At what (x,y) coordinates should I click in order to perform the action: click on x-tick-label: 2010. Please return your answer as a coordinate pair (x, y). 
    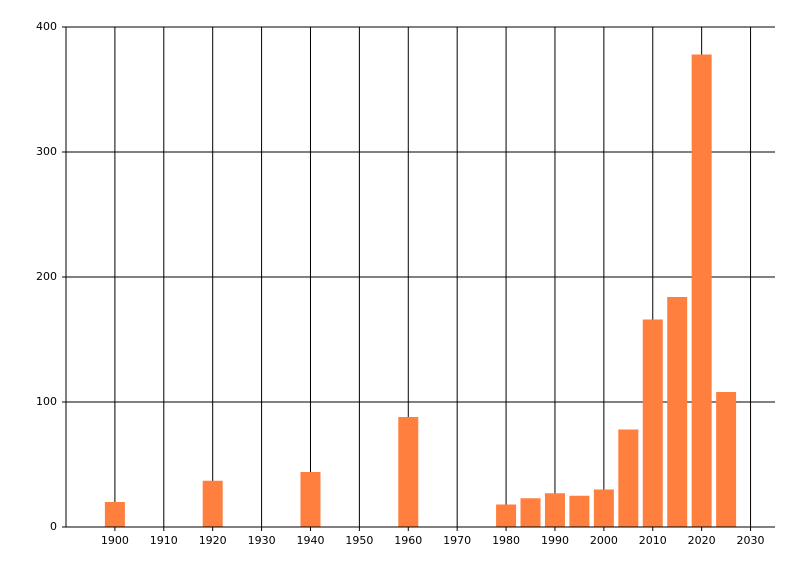
    Looking at the image, I should click on (653, 540).